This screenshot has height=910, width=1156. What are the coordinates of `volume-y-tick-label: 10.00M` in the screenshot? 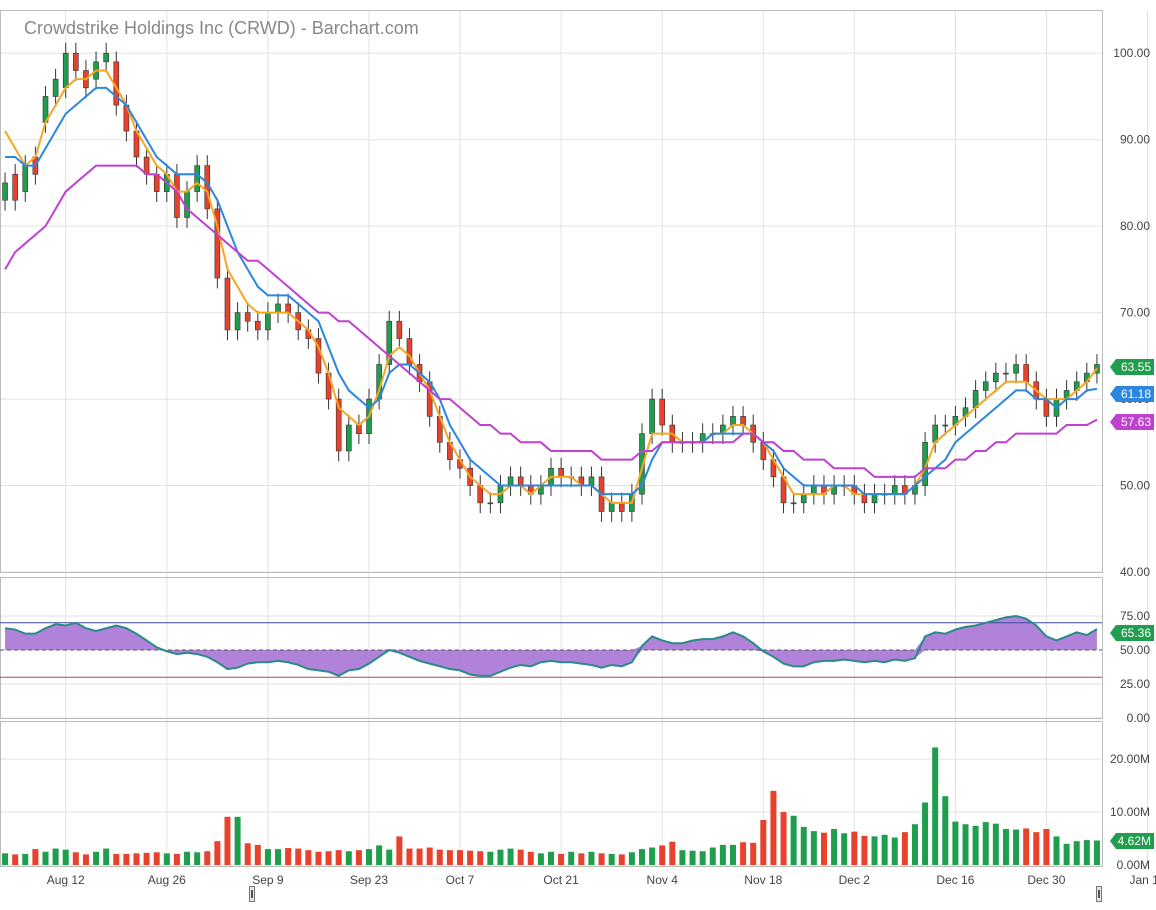 It's located at (1130, 812).